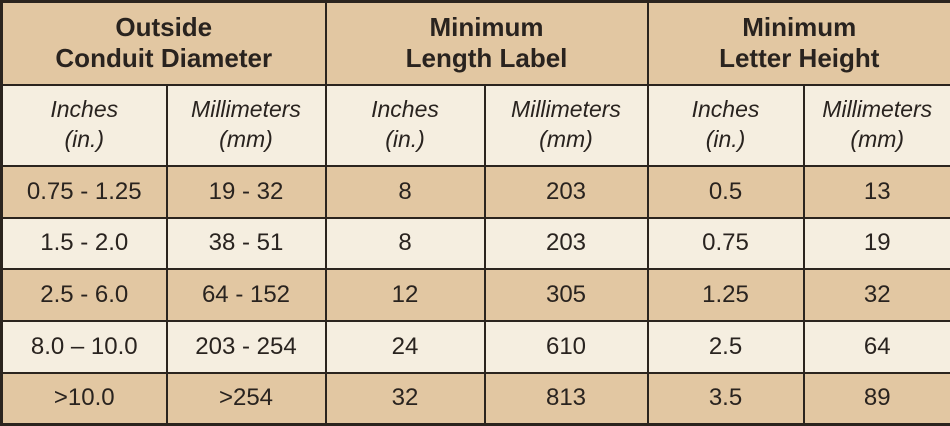 Image resolution: width=950 pixels, height=426 pixels. What do you see at coordinates (486, 58) in the screenshot?
I see `group-header-line: Length Label` at bounding box center [486, 58].